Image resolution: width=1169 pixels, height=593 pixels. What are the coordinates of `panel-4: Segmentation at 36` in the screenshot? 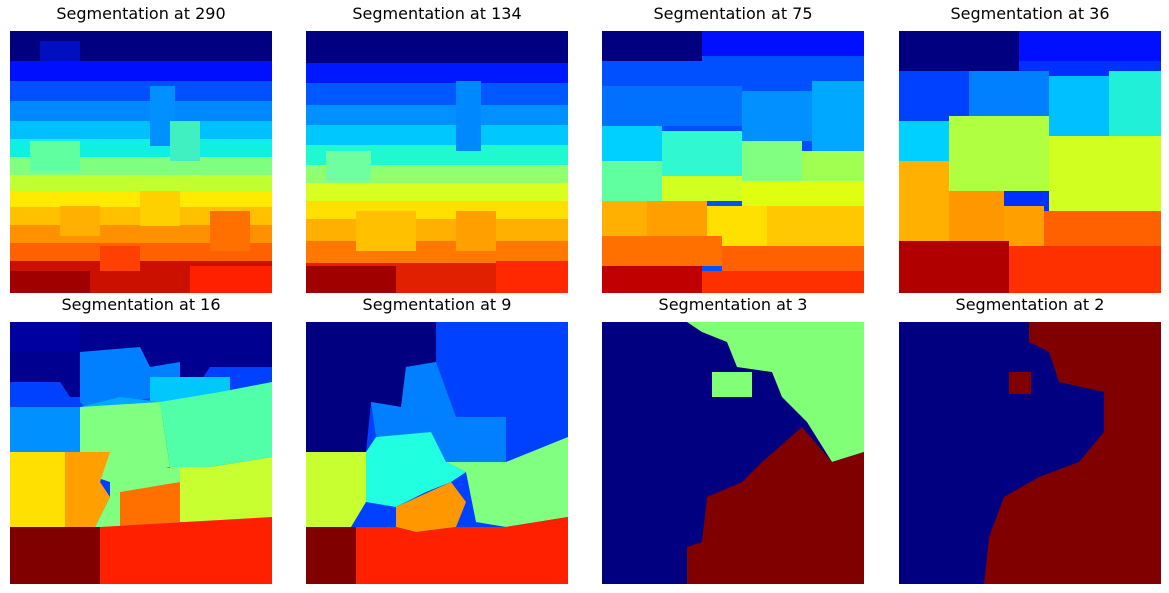 It's located at (1030, 148).